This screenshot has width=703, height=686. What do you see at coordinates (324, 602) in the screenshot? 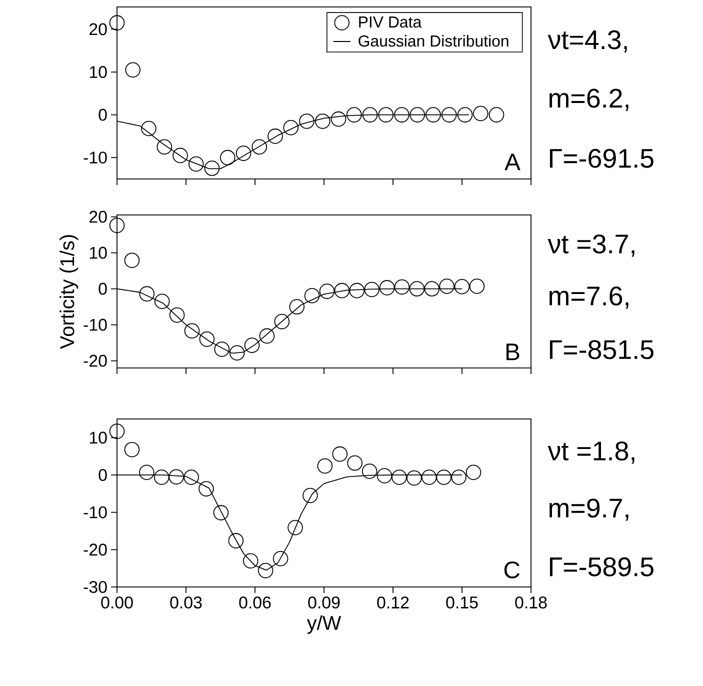
I see `x-tick-label: 0.09` at bounding box center [324, 602].